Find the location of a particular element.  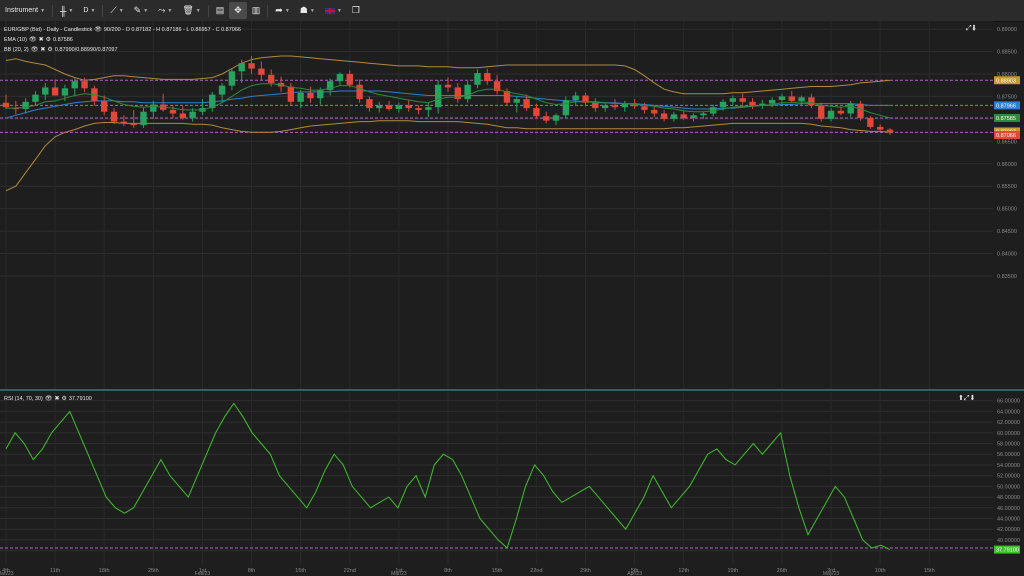

price-label: 0.87066 is located at coordinates (1007, 135).